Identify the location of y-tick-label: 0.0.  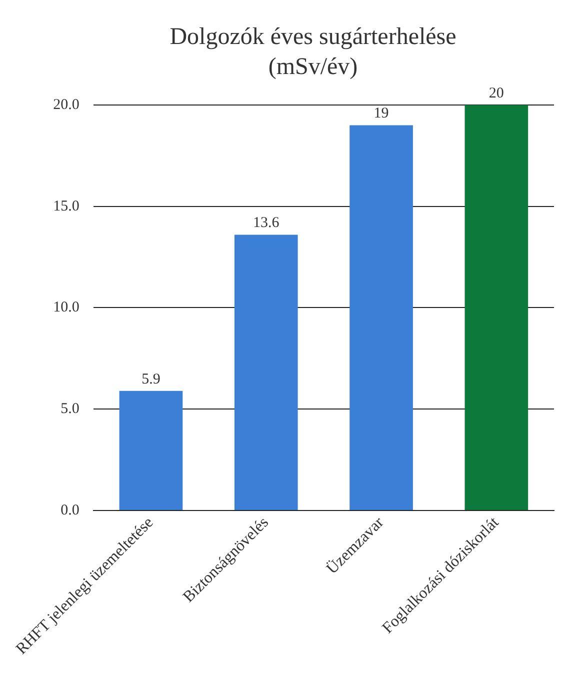
(70, 510).